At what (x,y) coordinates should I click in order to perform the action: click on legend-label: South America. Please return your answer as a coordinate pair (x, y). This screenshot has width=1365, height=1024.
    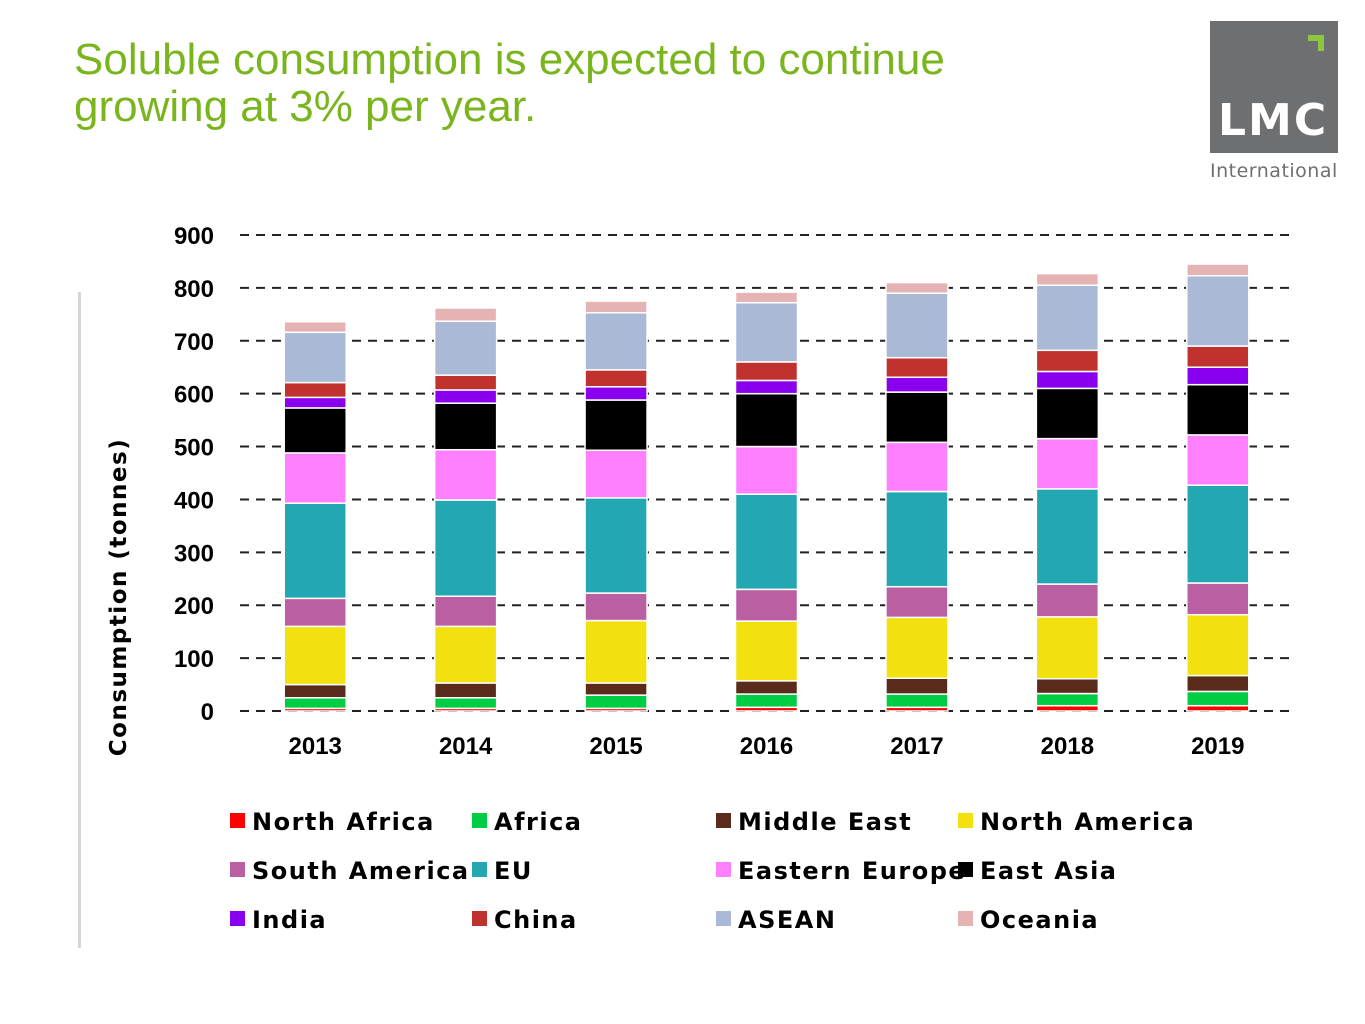
    Looking at the image, I should click on (361, 871).